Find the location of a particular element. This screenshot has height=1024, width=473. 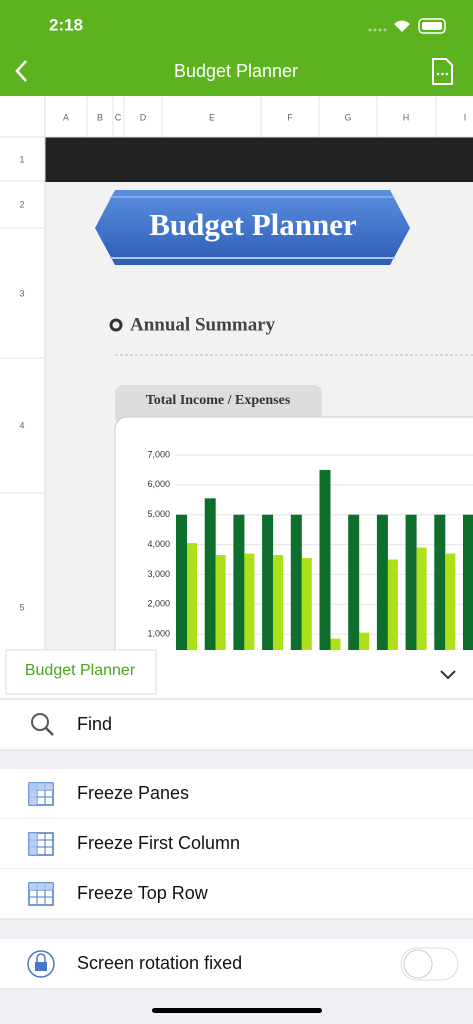

home-indicator is located at coordinates (237, 1010).